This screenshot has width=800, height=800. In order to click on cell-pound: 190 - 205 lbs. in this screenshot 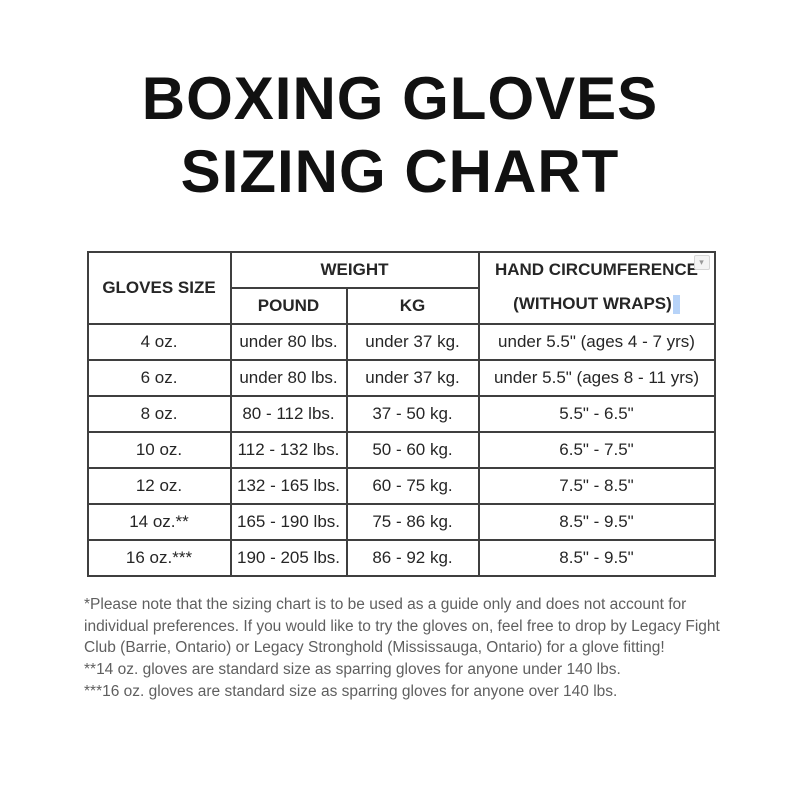, I will do `click(288, 558)`.